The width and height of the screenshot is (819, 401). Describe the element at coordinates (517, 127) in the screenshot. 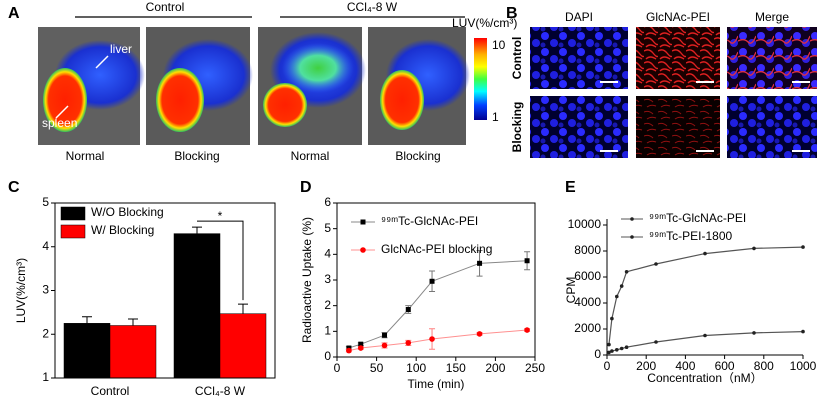

I see `row-label: Blocking` at that location.